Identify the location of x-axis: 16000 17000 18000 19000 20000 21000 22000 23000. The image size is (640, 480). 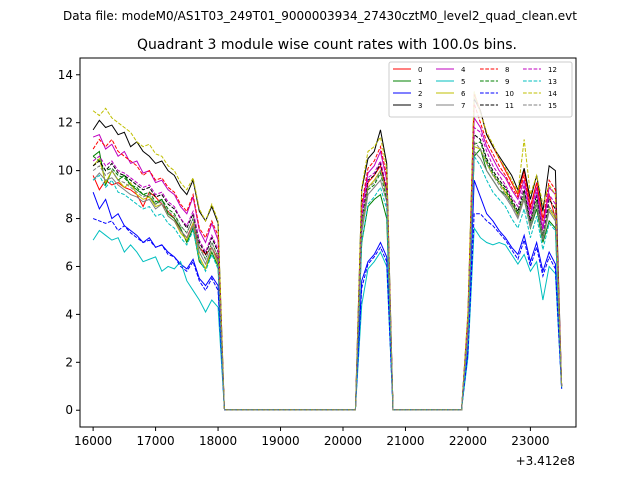
(311, 437).